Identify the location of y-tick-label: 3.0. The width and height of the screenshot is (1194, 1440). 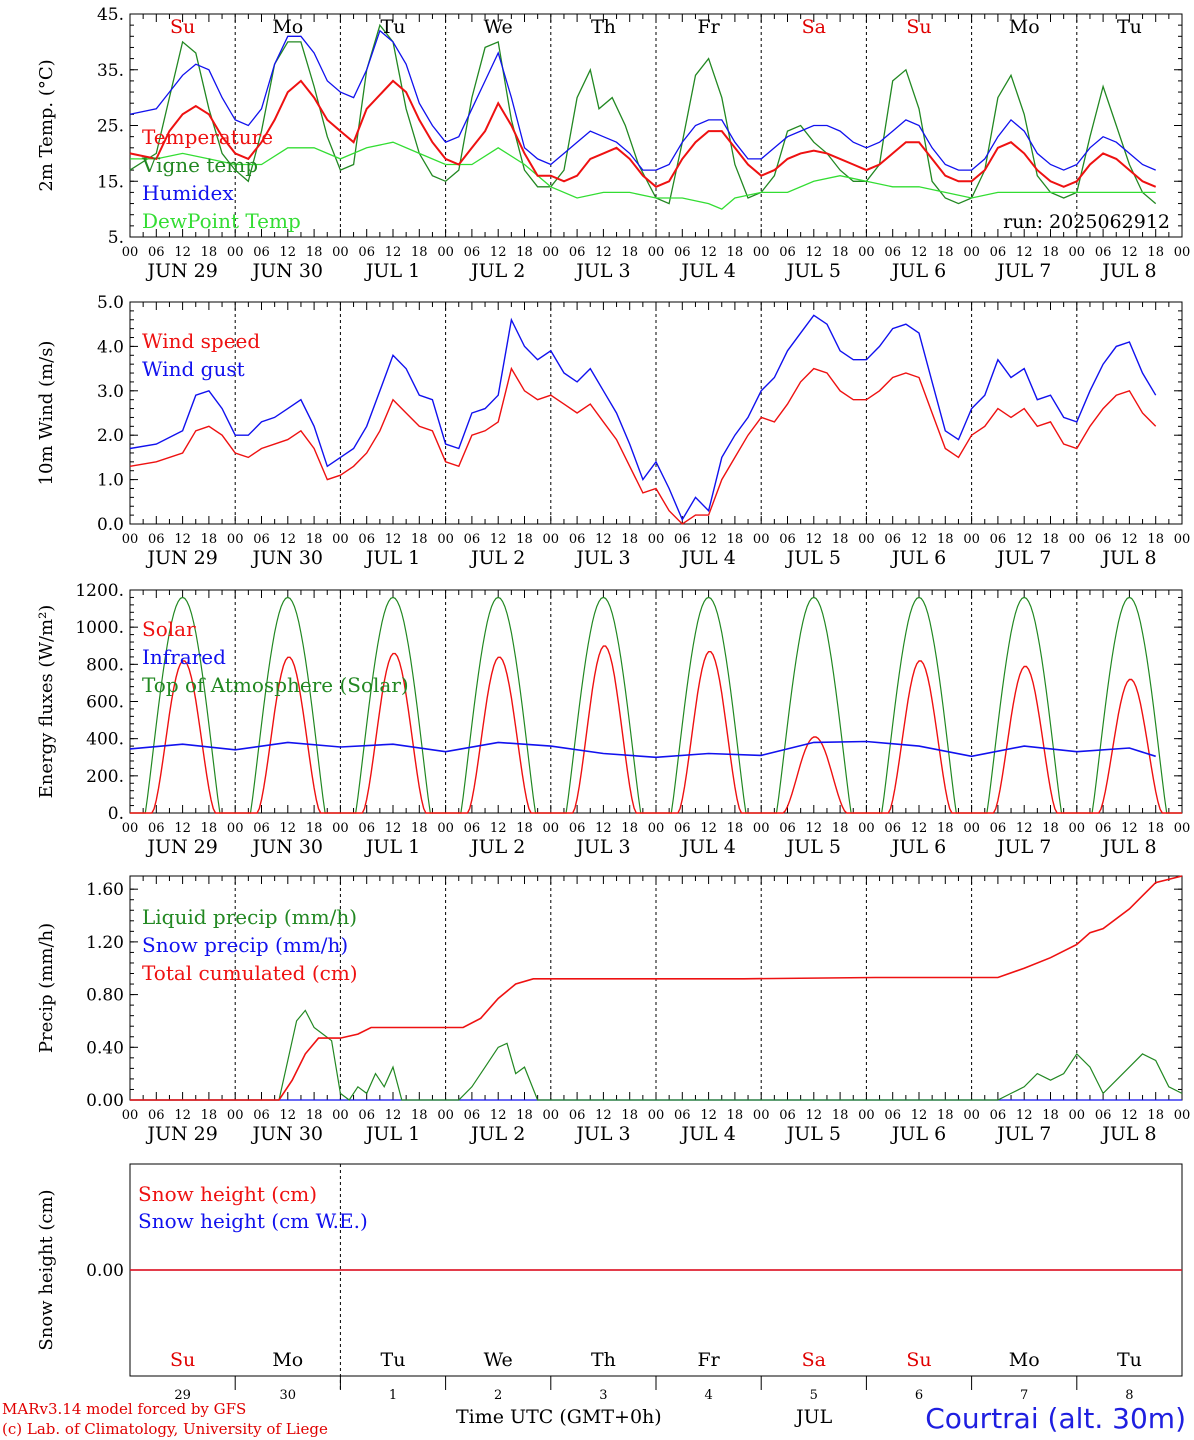
(110, 392).